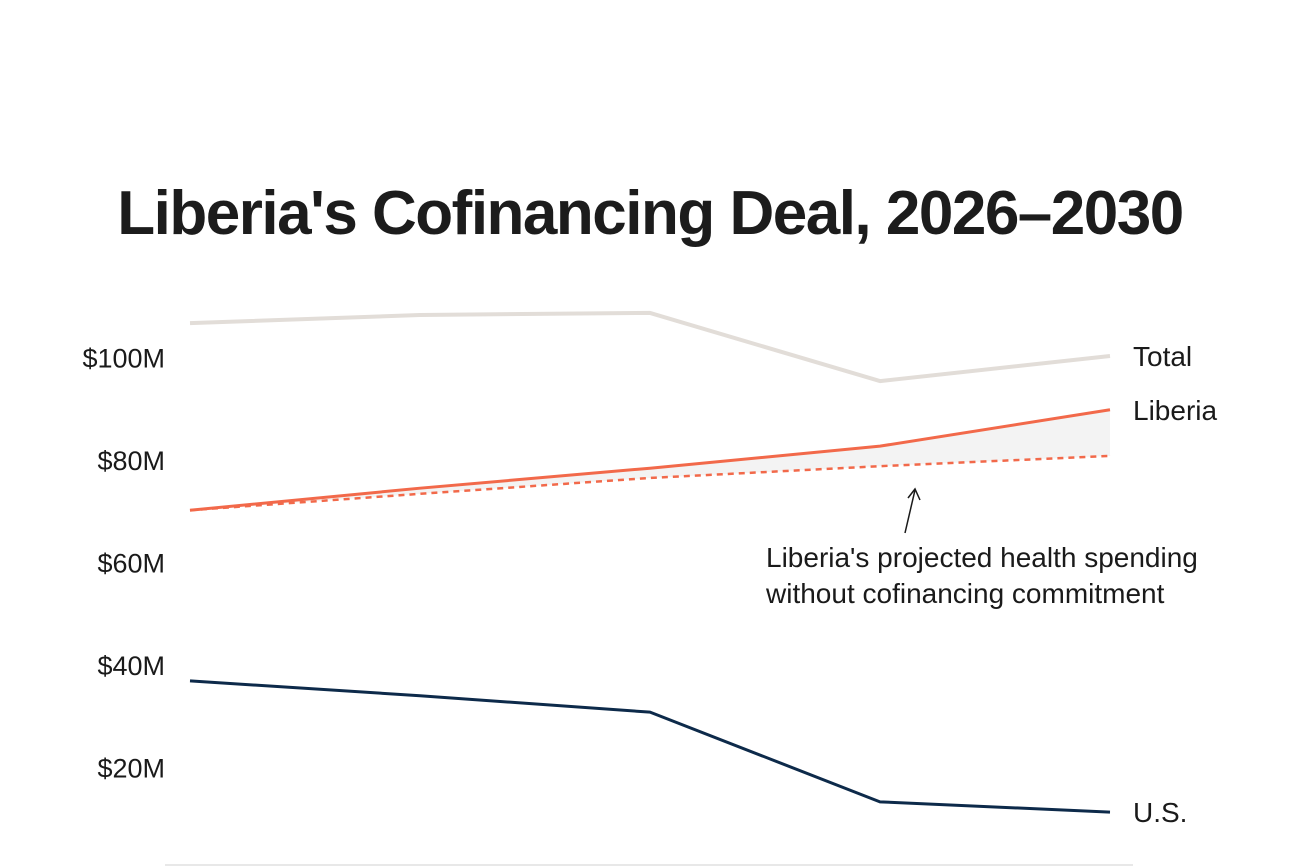 This screenshot has height=867, width=1300. Describe the element at coordinates (650, 483) in the screenshot. I see `series-line-projected` at that location.